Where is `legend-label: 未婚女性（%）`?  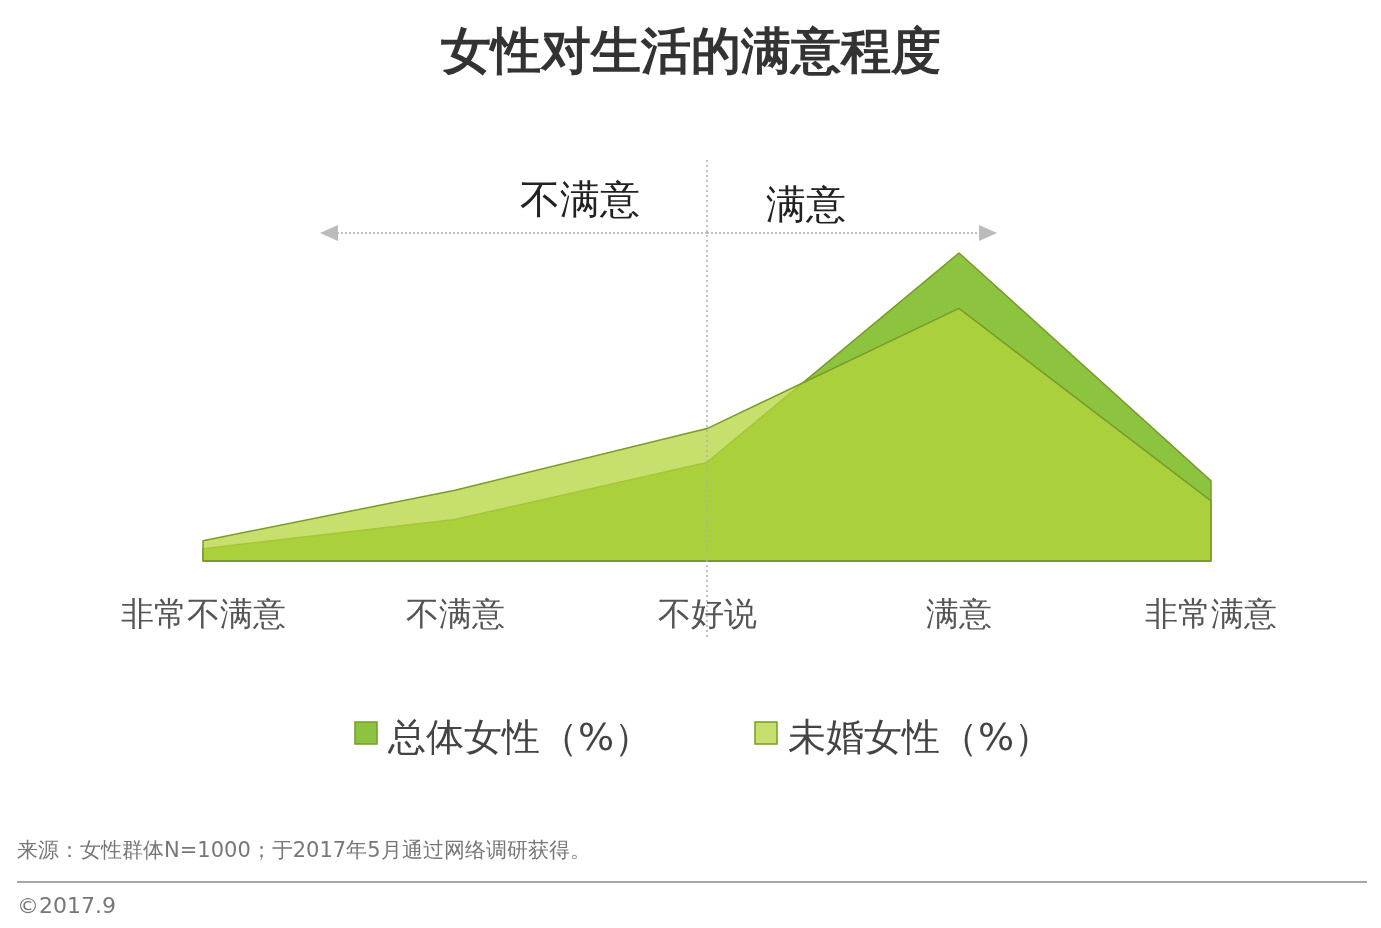 legend-label: 未婚女性（%） is located at coordinates (920, 737).